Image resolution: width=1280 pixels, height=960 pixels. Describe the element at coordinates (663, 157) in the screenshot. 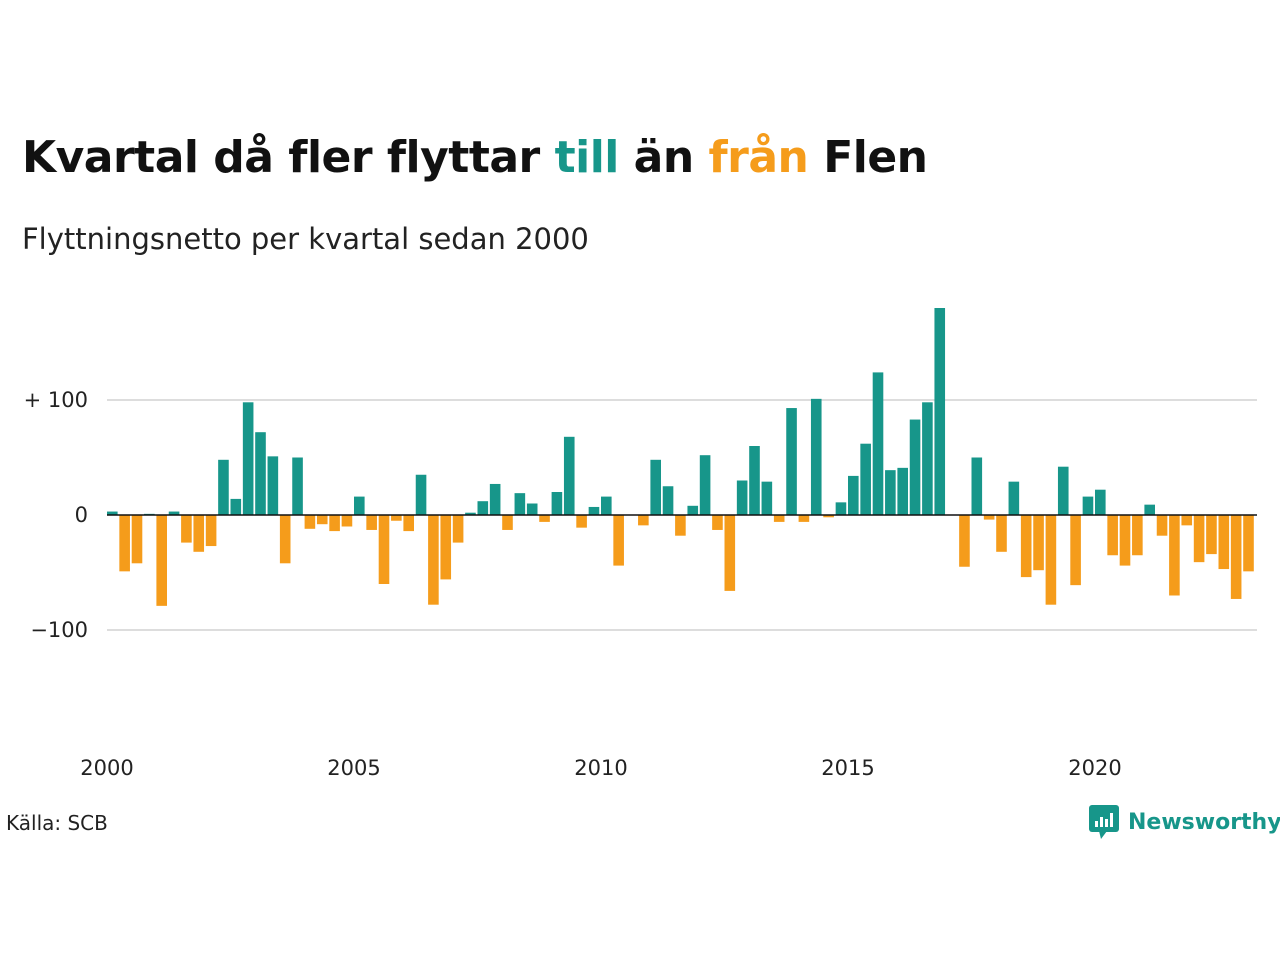

I see `title-part-middle: än` at that location.